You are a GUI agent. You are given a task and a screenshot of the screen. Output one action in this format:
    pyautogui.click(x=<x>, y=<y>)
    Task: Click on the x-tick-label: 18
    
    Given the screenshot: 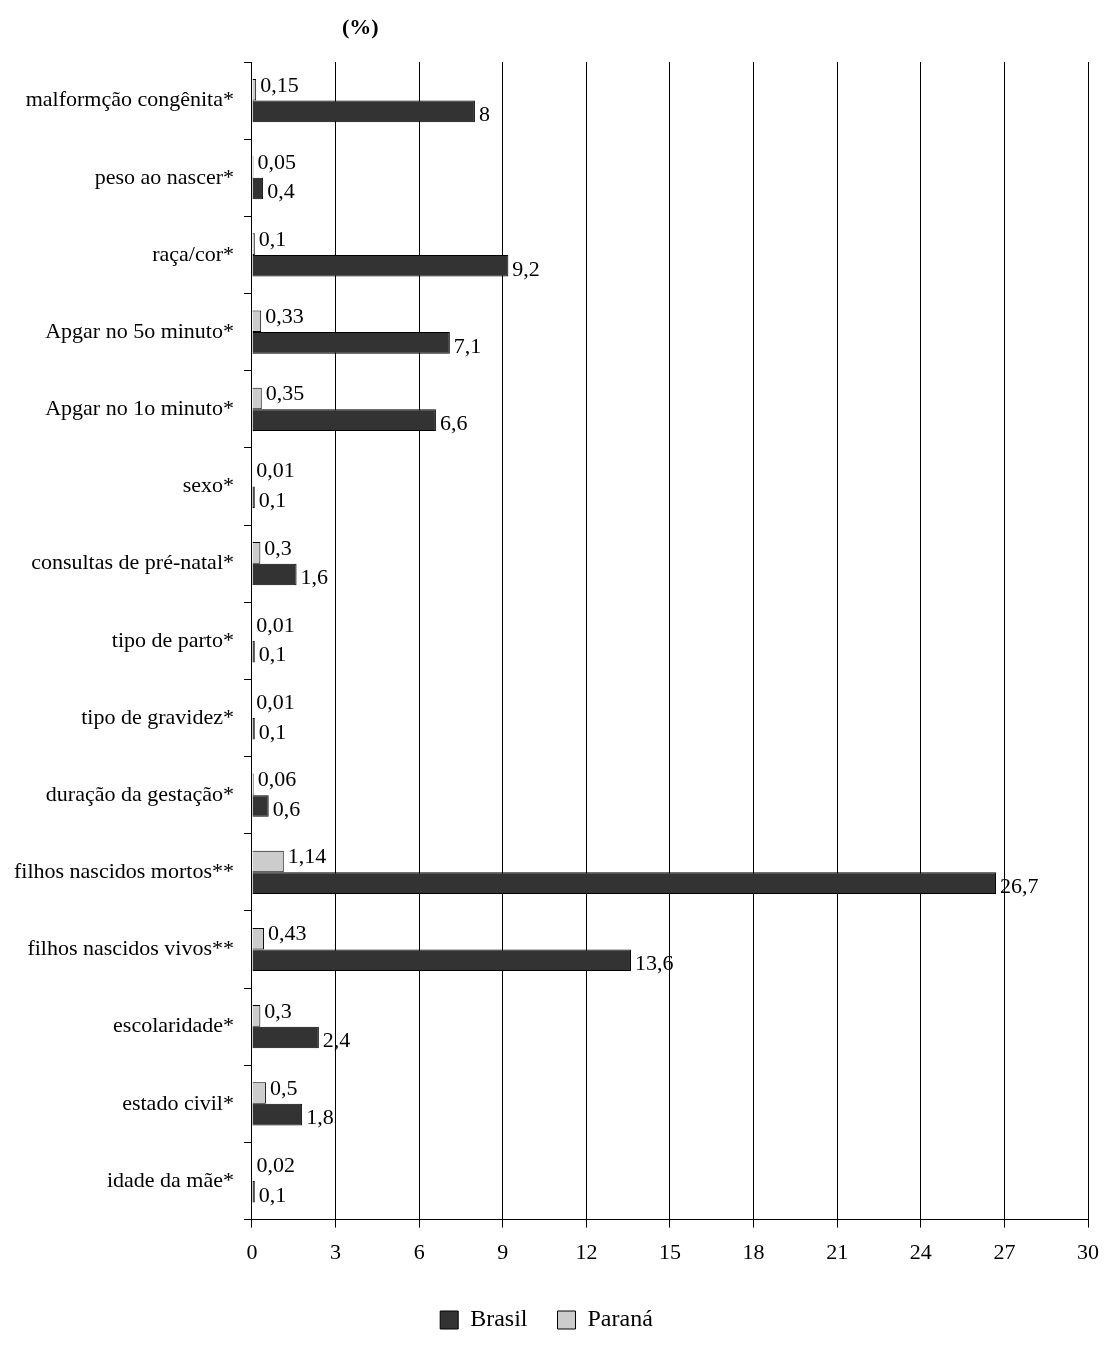 What is the action you would take?
    pyautogui.click(x=753, y=1251)
    